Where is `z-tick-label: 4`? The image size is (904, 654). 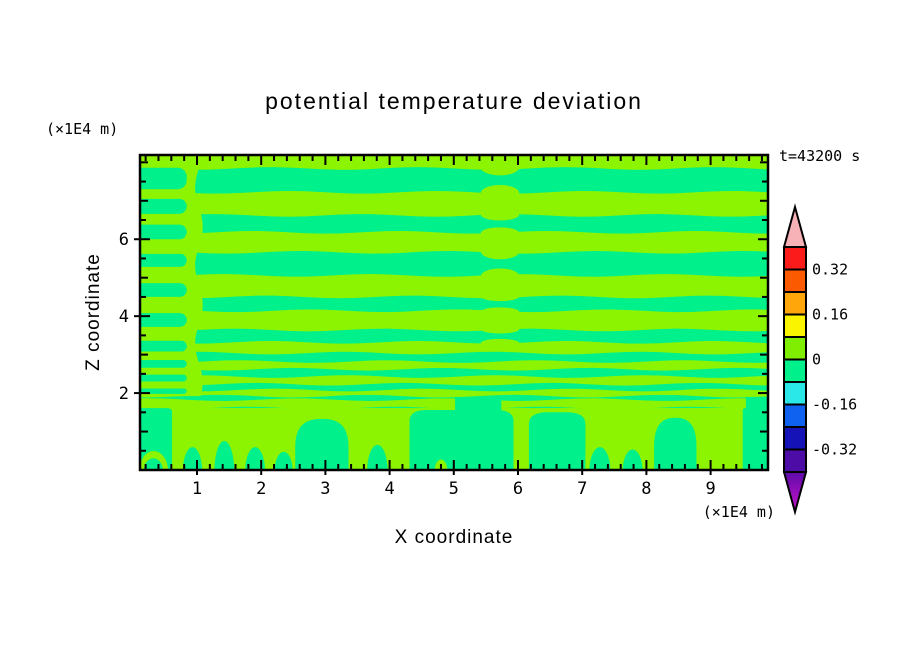 z-tick-label: 4 is located at coordinates (124, 317).